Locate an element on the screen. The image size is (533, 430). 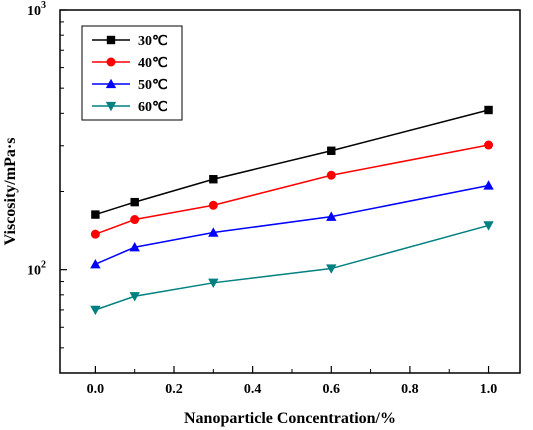
tick-exponent: 3 is located at coordinates (43, 5).